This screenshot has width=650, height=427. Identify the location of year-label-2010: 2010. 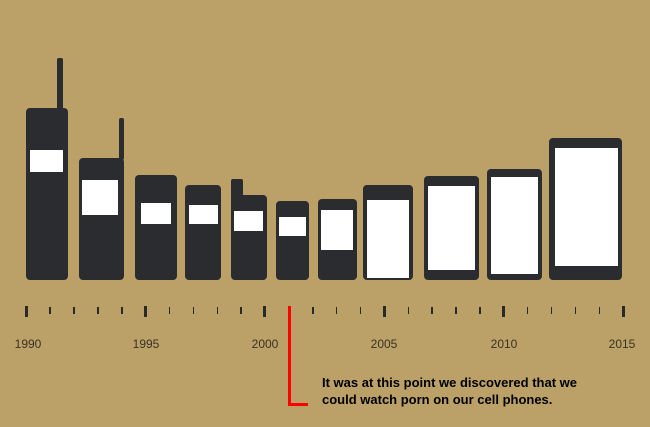
(504, 344).